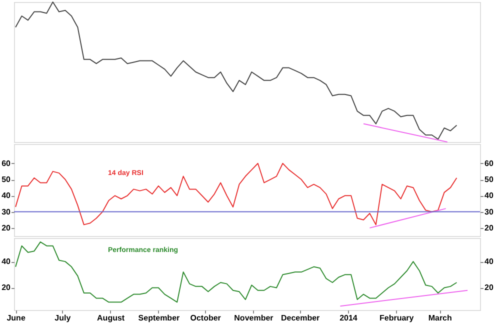 This screenshot has height=331, width=497. Describe the element at coordinates (111, 318) in the screenshot. I see `x-tick-label: August` at that location.